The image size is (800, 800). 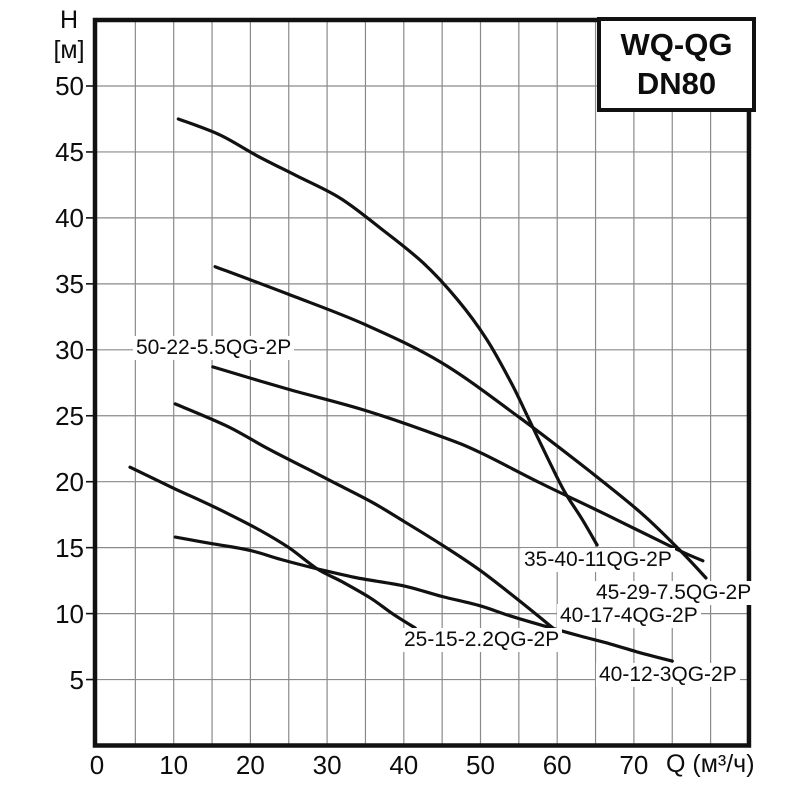 What do you see at coordinates (272, 547) in the screenshot?
I see `pump-curve-25-15-2.2QG-2P` at bounding box center [272, 547].